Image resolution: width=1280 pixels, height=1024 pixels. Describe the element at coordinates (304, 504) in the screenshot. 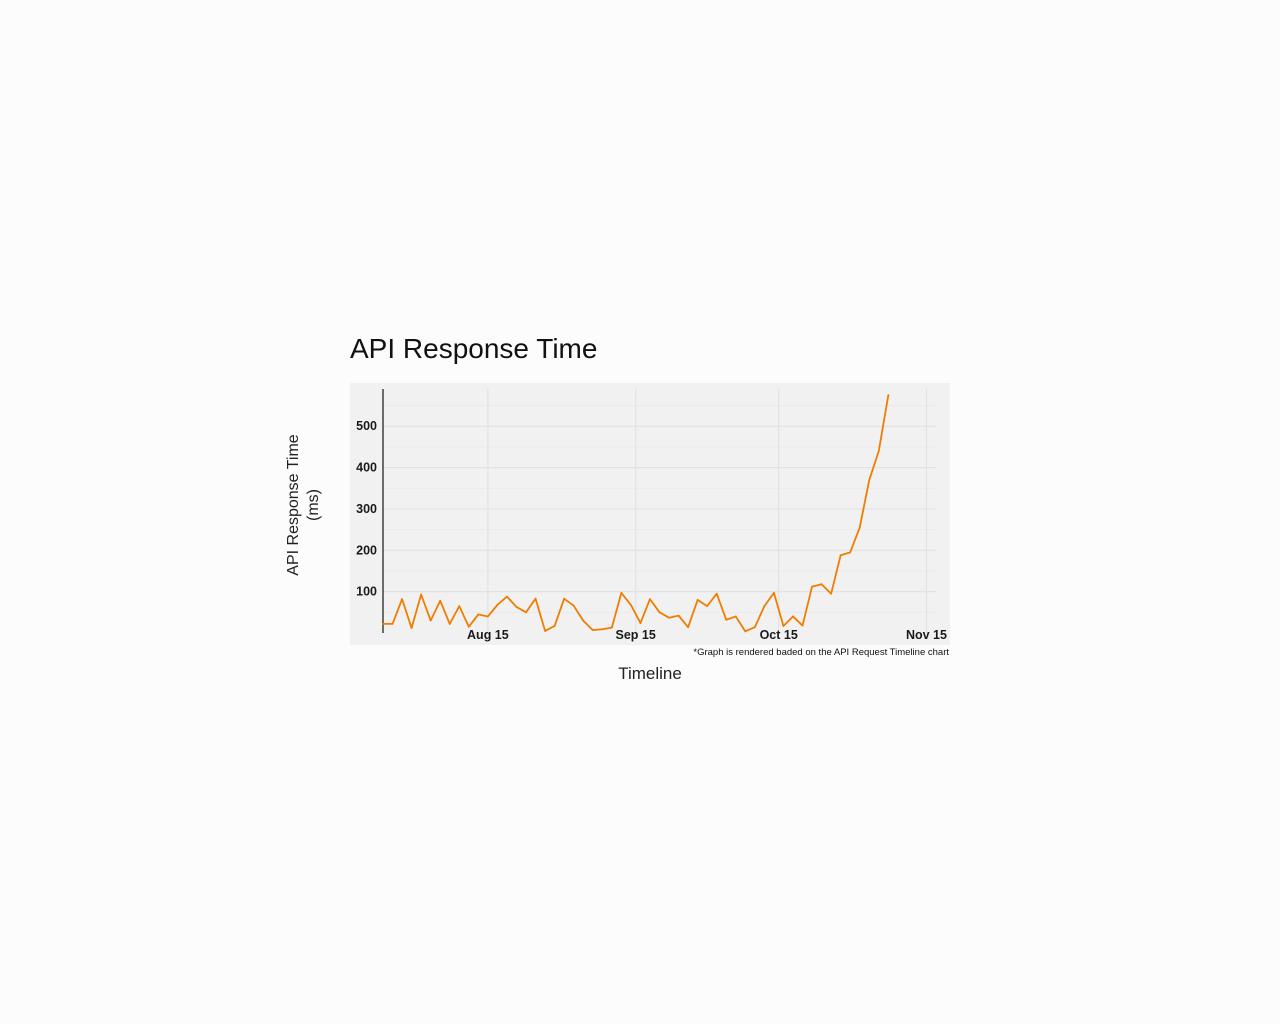

I see `y-axis-label: API Response Time (ms)` at that location.